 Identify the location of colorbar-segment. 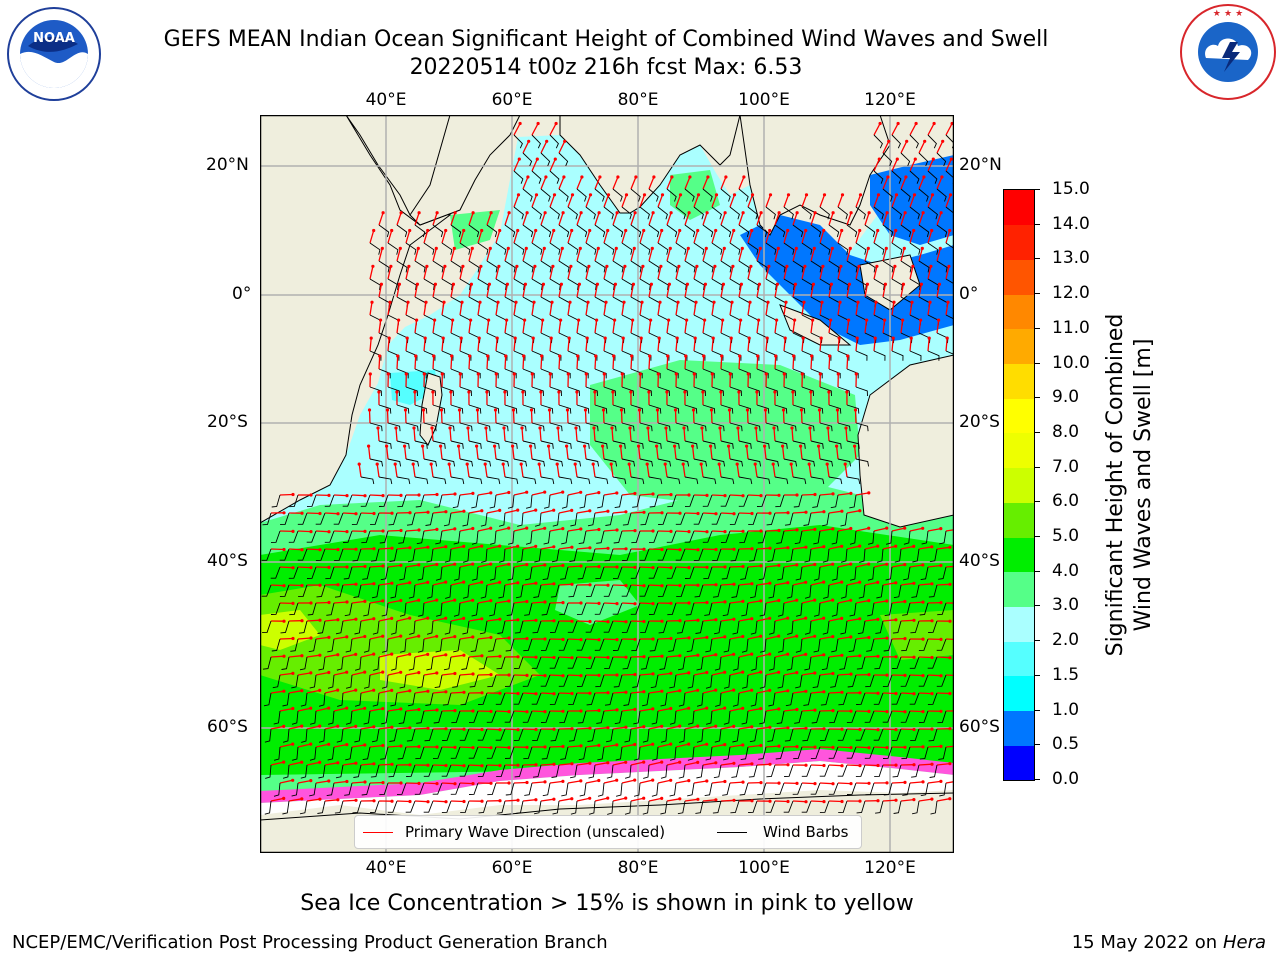
(1019, 312).